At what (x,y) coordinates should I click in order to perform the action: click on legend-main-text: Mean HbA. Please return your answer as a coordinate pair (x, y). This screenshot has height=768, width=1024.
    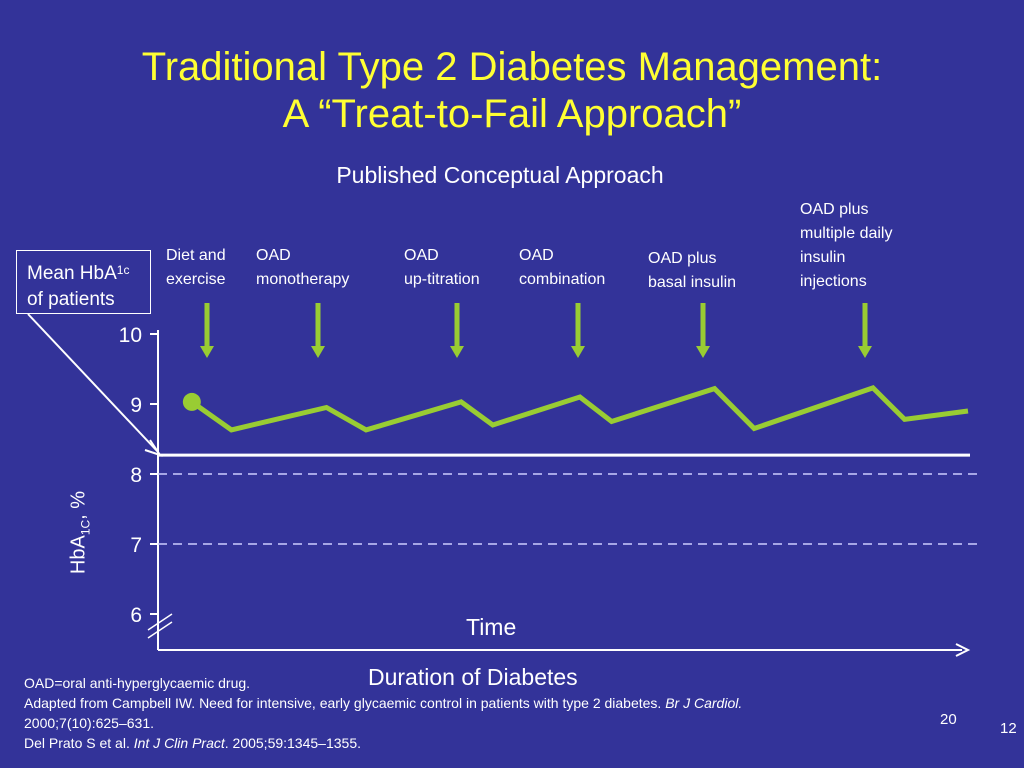
    Looking at the image, I should click on (72, 273).